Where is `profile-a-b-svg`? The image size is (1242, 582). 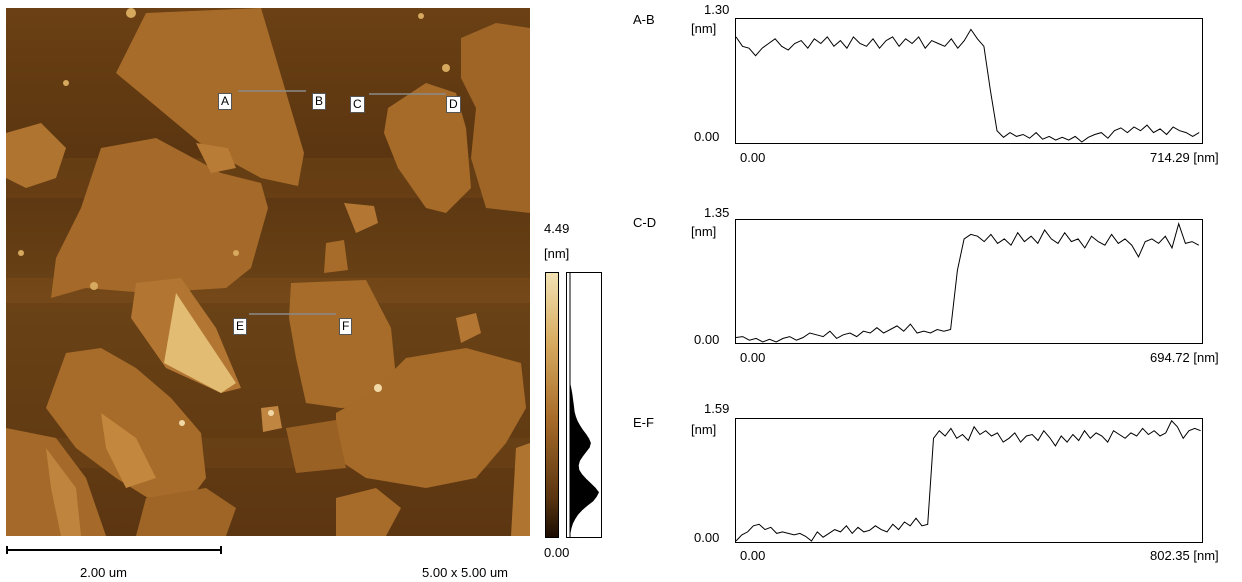 profile-a-b-svg is located at coordinates (967, 85).